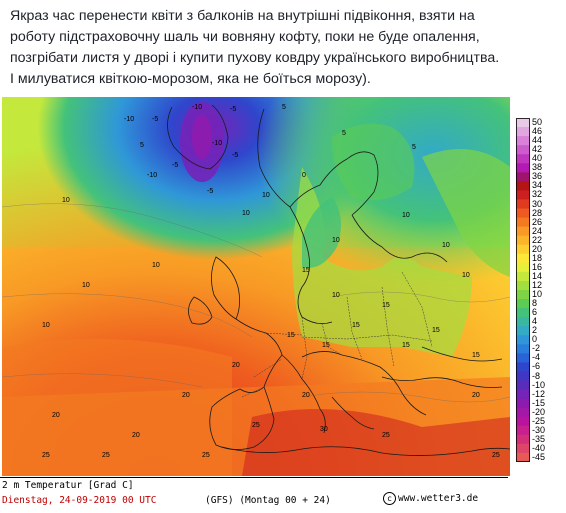 This screenshot has height=513, width=566. I want to click on color-scale-label: -30, so click(539, 429).